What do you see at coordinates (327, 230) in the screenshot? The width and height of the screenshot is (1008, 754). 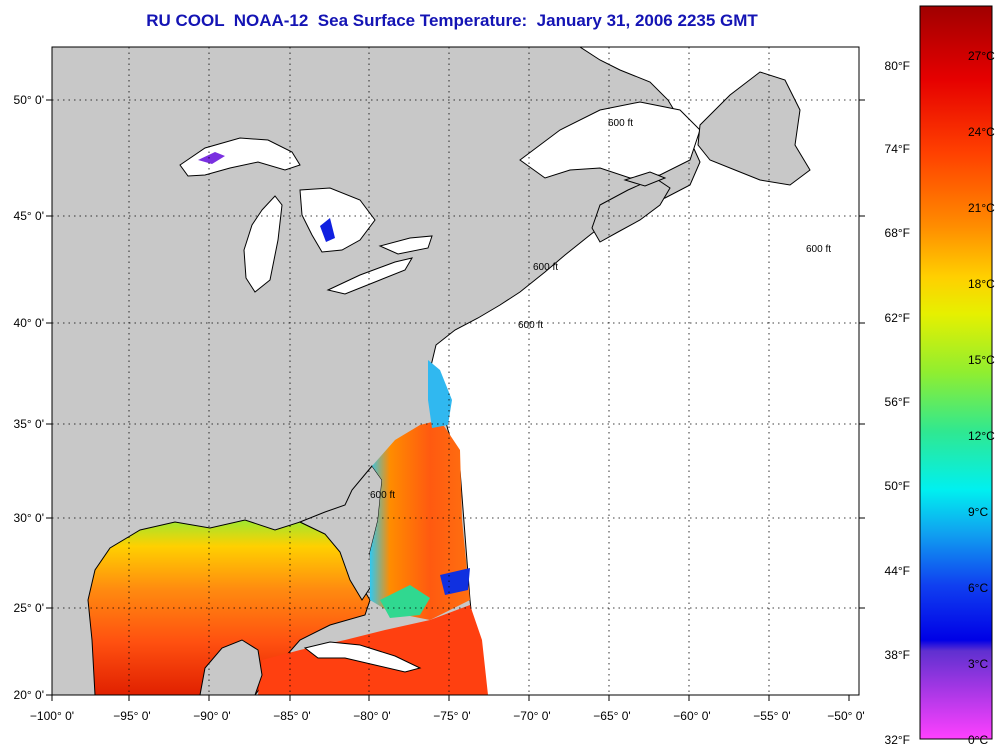 I see `lake-huron-cold` at bounding box center [327, 230].